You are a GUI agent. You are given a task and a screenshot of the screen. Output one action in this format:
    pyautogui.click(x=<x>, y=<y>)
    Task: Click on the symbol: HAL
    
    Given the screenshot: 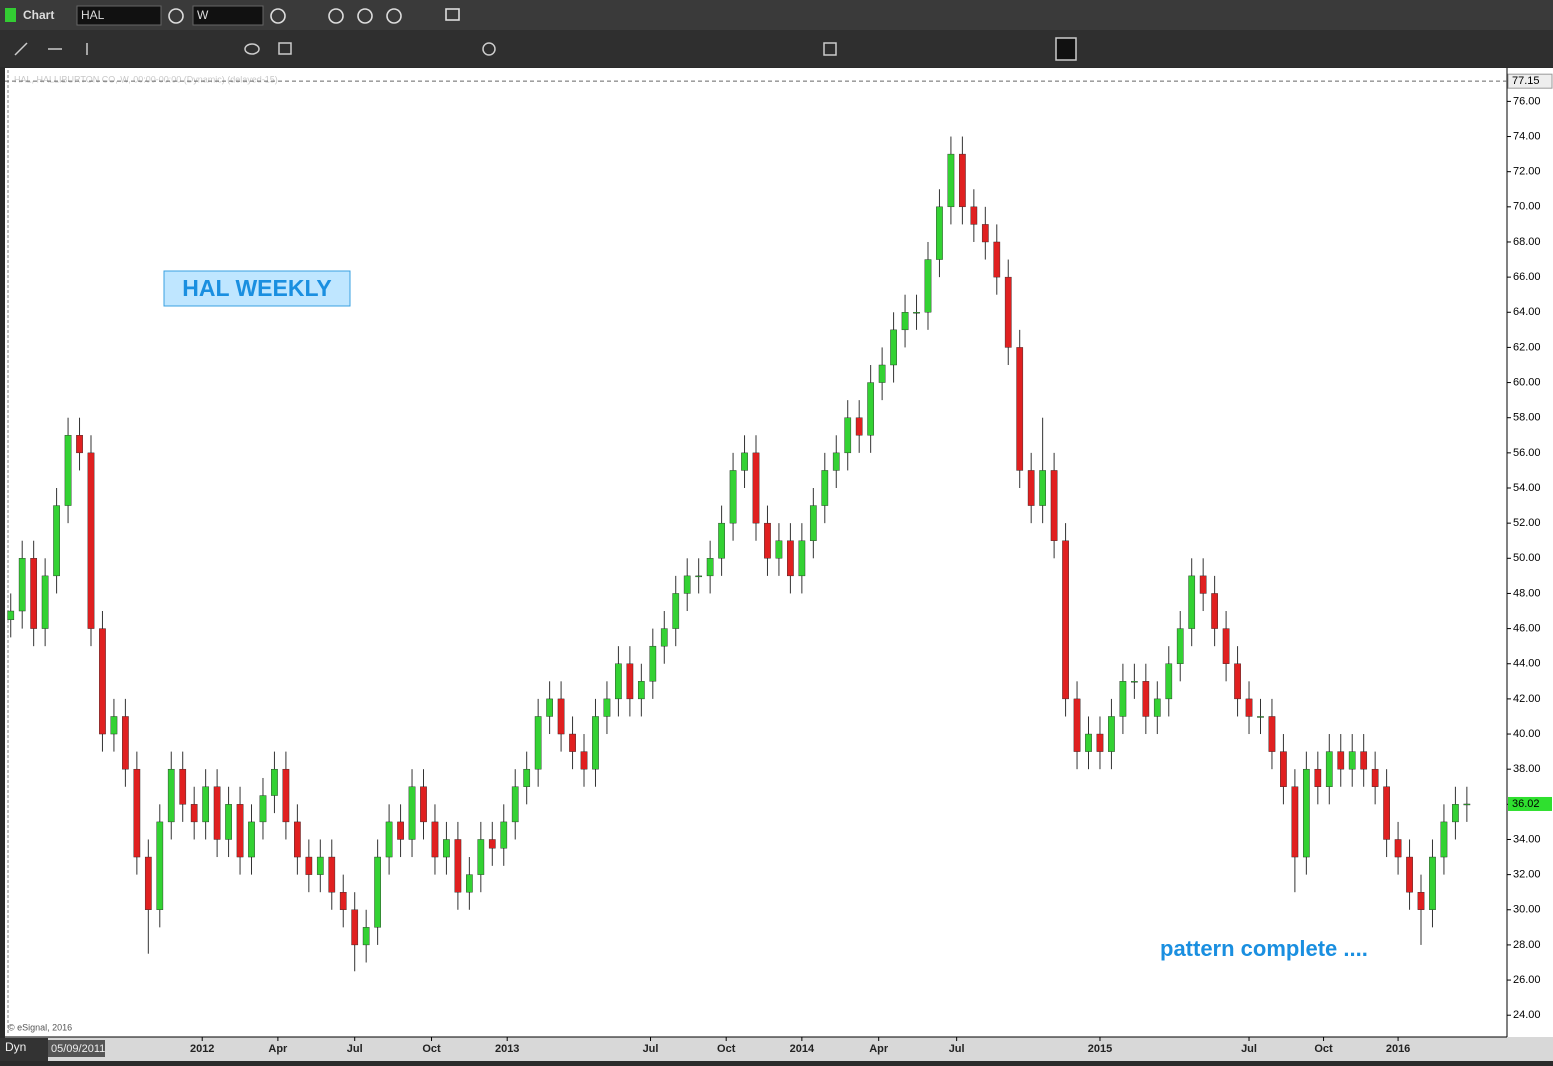 What is the action you would take?
    pyautogui.click(x=93, y=15)
    